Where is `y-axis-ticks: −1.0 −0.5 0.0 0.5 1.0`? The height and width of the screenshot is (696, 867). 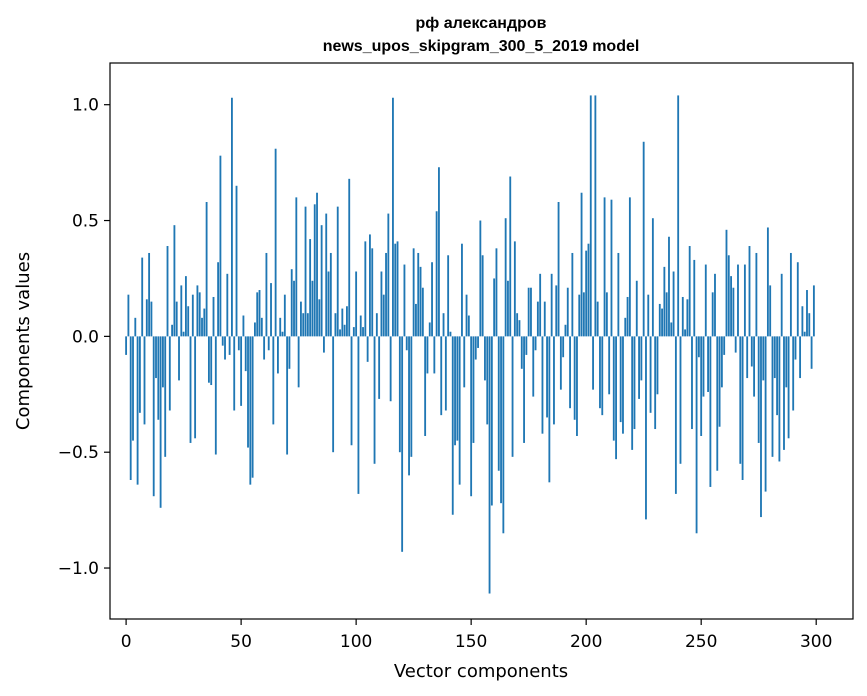
y-axis-ticks: −1.0 −0.5 0.0 0.5 1.0 is located at coordinates (84, 337).